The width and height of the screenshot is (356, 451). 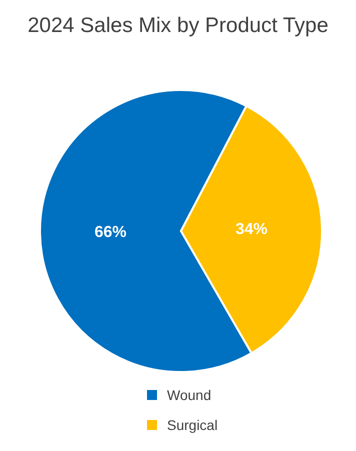 I want to click on data-label: 34%, so click(x=251, y=229).